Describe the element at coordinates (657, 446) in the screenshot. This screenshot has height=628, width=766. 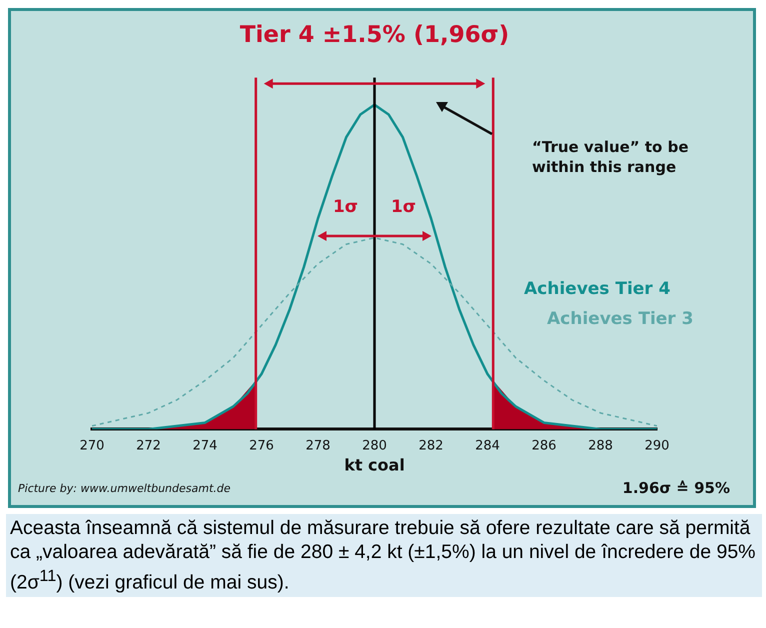
I see `x-tick-label: 290` at that location.